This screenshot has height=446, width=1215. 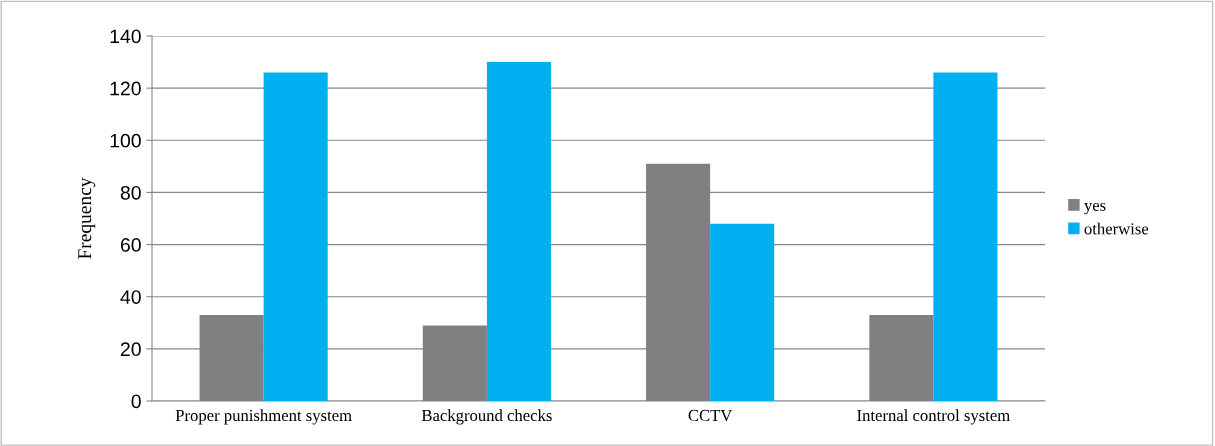 What do you see at coordinates (486, 417) in the screenshot?
I see `x-tick-label: Background checks` at bounding box center [486, 417].